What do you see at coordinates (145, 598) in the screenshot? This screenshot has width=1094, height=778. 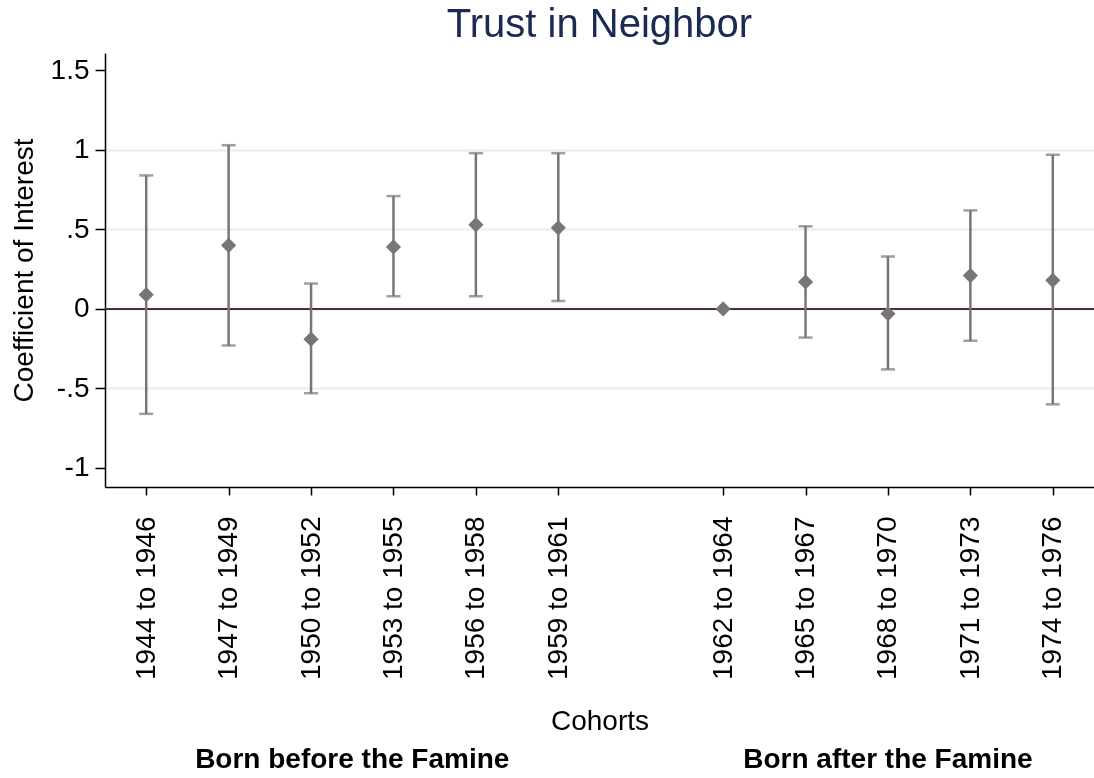 I see `x-tick-label: 1944 to 1946` at bounding box center [145, 598].